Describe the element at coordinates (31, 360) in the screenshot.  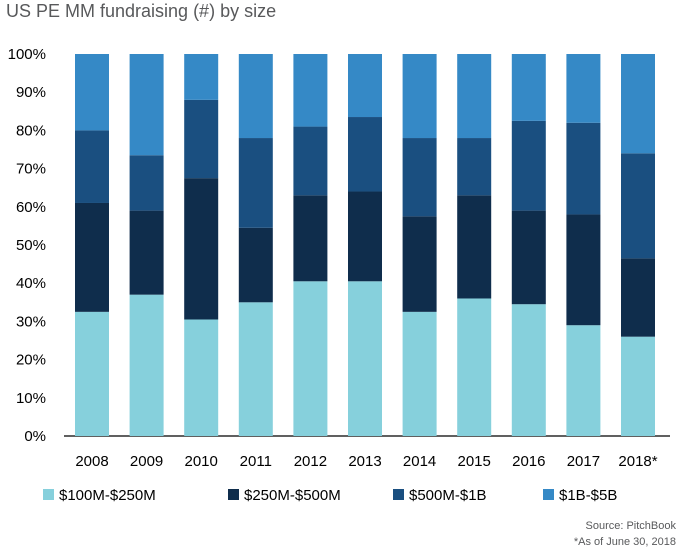
I see `y-tick-label: 20%` at that location.